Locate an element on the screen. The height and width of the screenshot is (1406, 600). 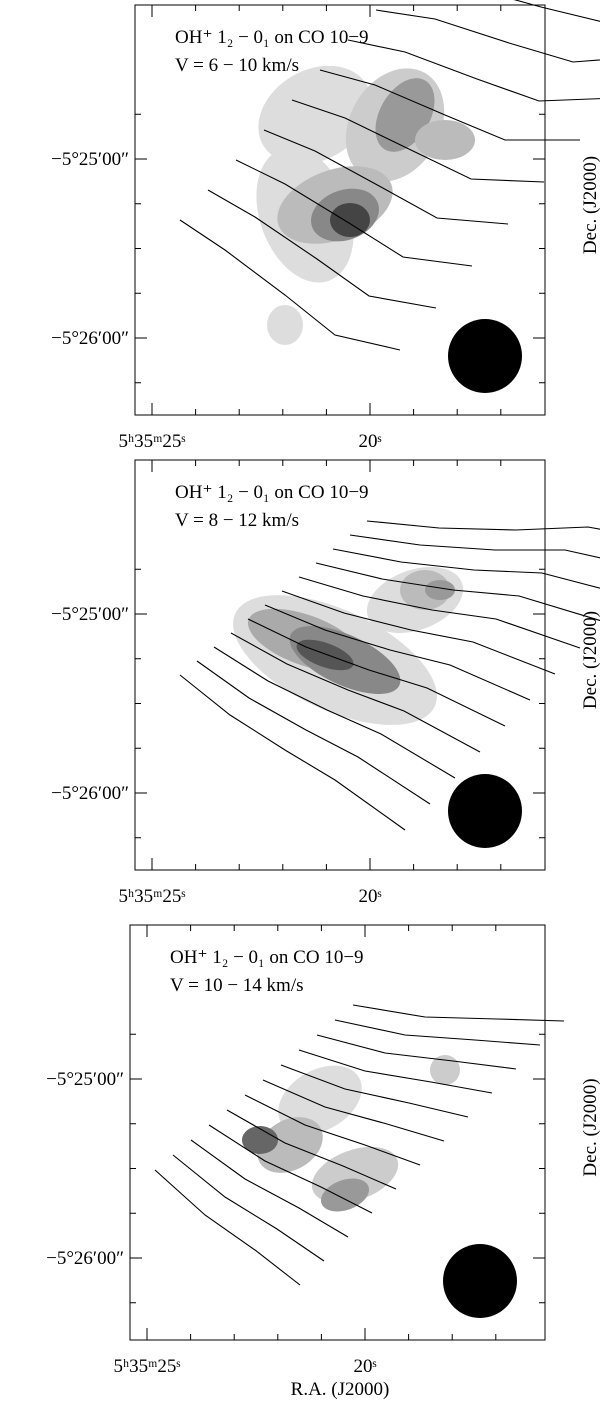
x-axis-label: R.A. (J2000) is located at coordinates (340, 1389).